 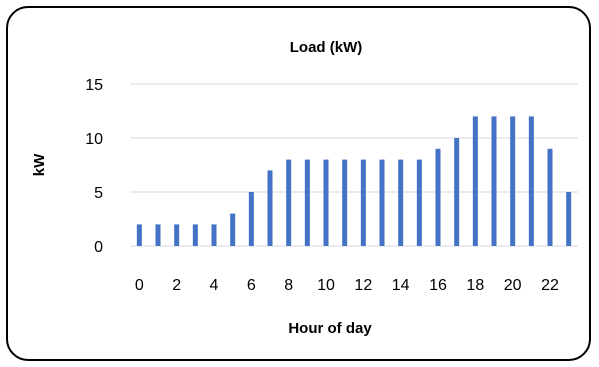 What do you see at coordinates (288, 285) in the screenshot?
I see `x-tick-label: 8` at bounding box center [288, 285].